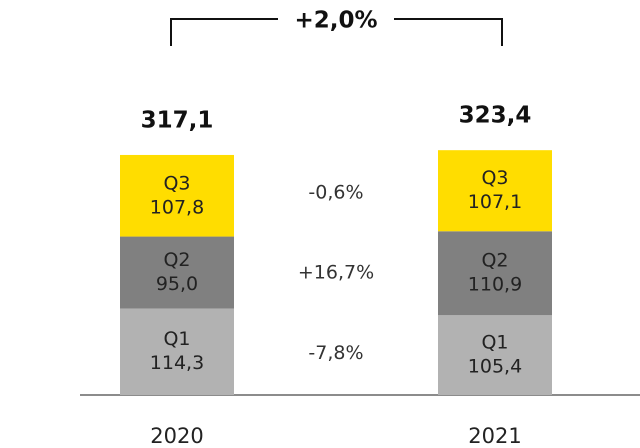 The height and width of the screenshot is (448, 640). Describe the element at coordinates (494, 436) in the screenshot. I see `x-tick-label: 2021` at that location.